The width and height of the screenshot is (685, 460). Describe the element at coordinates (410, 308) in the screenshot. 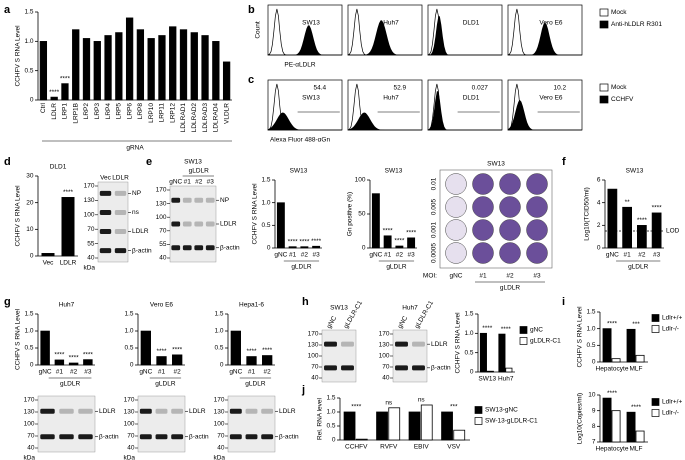

I see `blot-title: Huh7` at that location.